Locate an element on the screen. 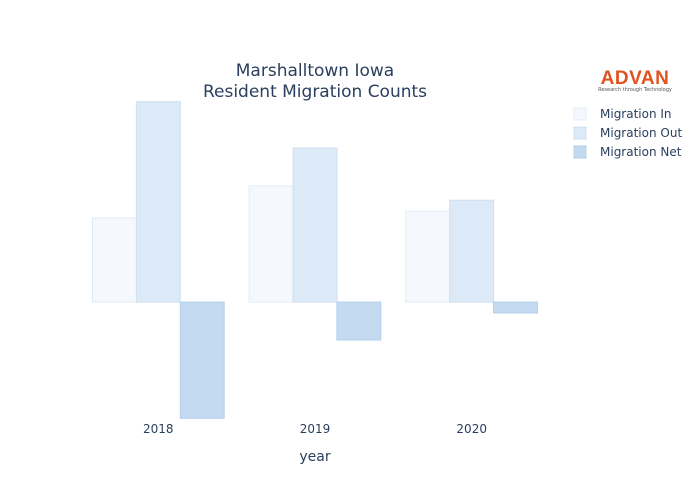  legend-swatch-migration-net is located at coordinates (580, 152).